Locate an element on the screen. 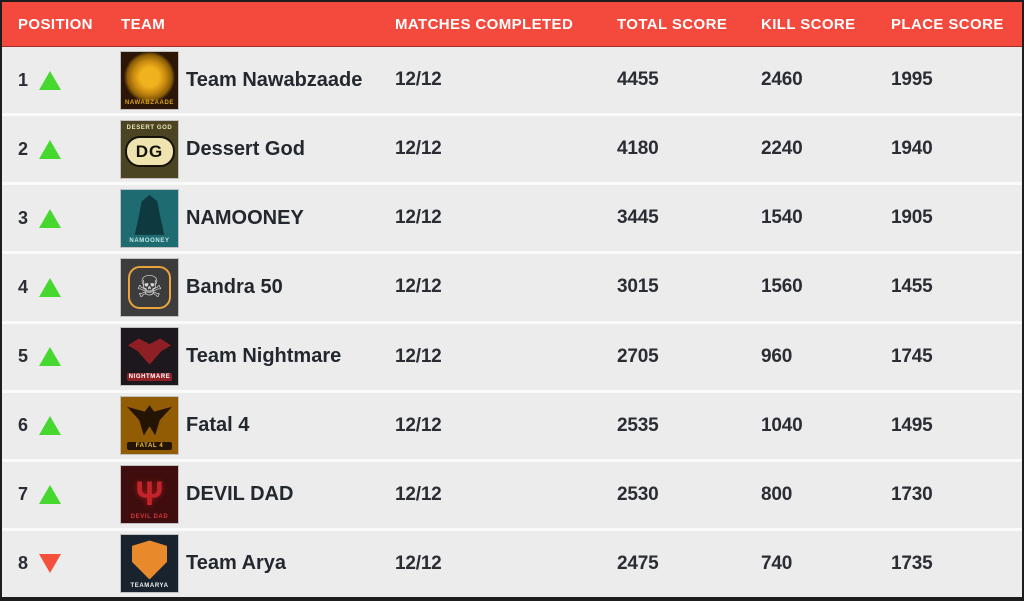 The height and width of the screenshot is (601, 1024). team-logo-skull: ☠ is located at coordinates (149, 287).